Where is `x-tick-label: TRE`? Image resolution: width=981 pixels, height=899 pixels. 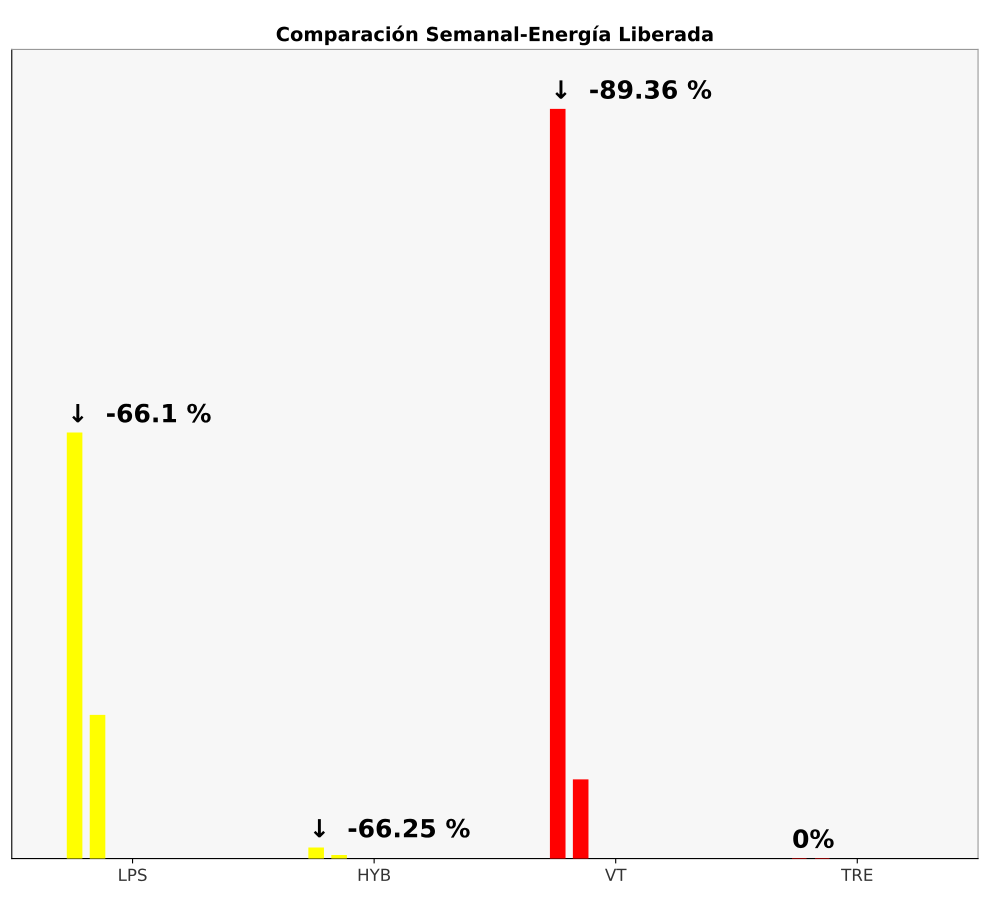 x-tick-label: TRE is located at coordinates (856, 874).